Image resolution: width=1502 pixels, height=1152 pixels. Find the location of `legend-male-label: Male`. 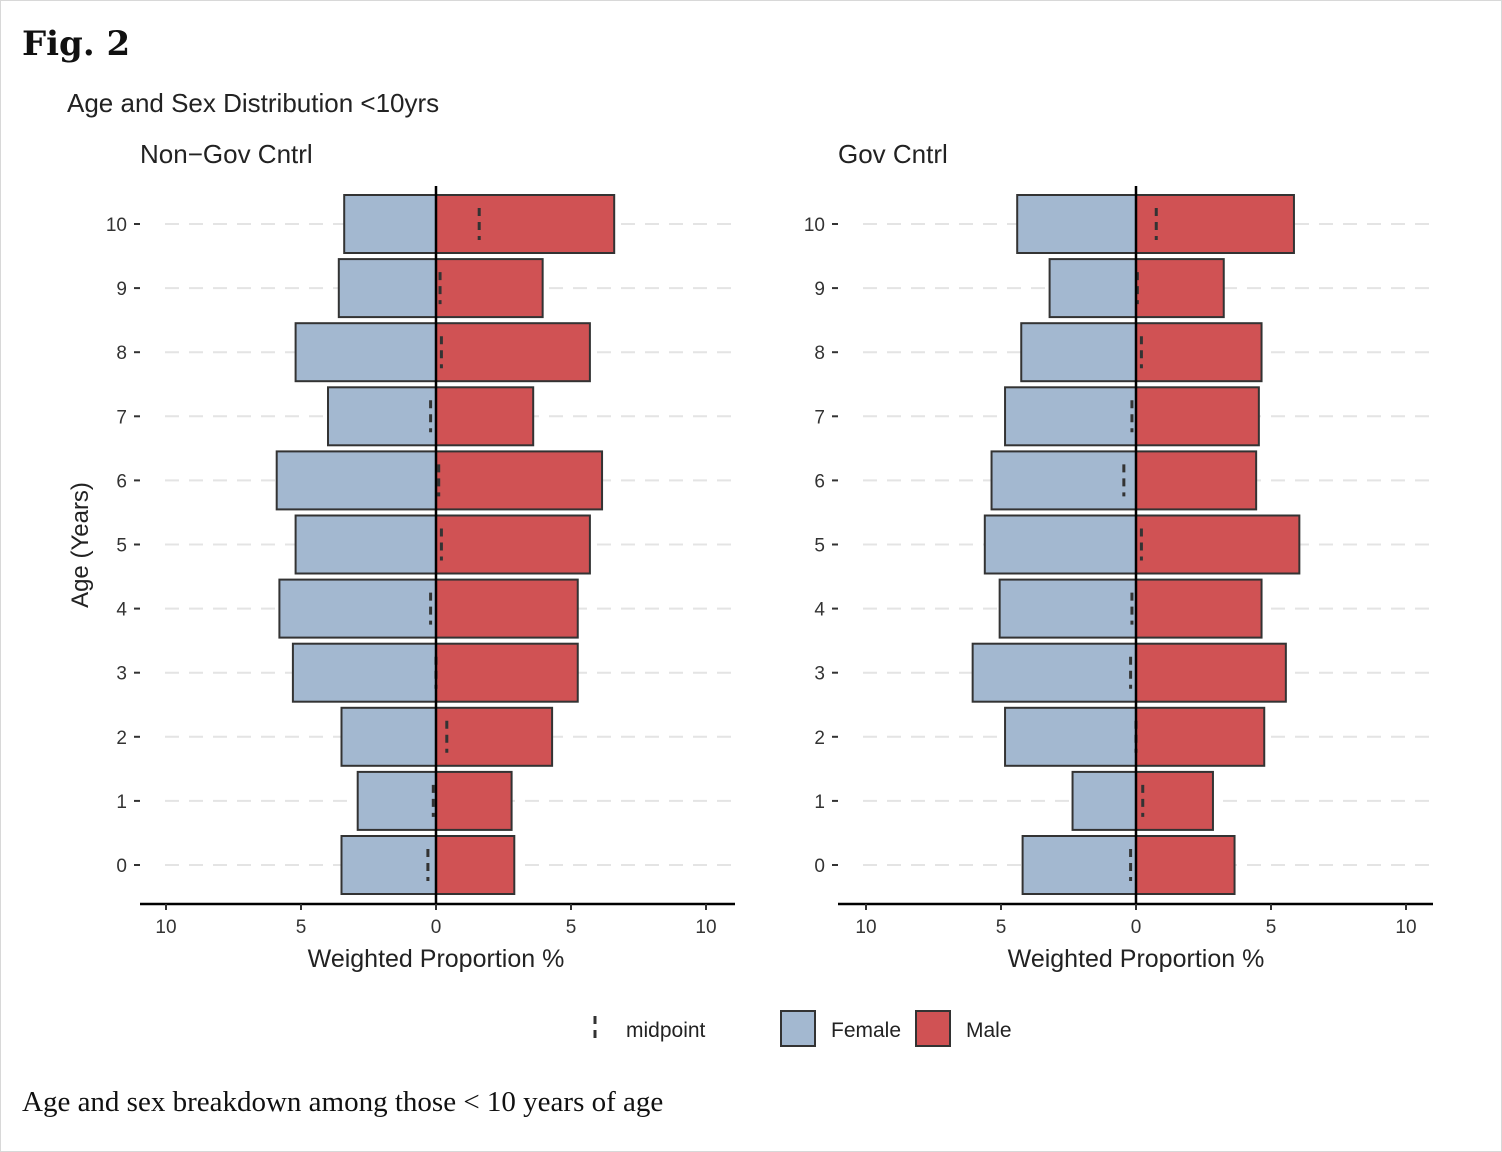

legend-male-label: Male is located at coordinates (989, 1030).